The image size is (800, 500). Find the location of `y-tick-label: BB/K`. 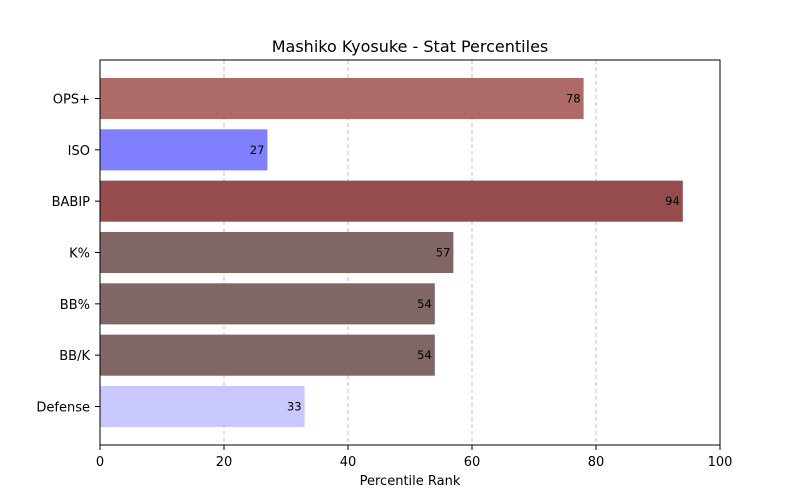

y-tick-label: BB/K is located at coordinates (74, 356).